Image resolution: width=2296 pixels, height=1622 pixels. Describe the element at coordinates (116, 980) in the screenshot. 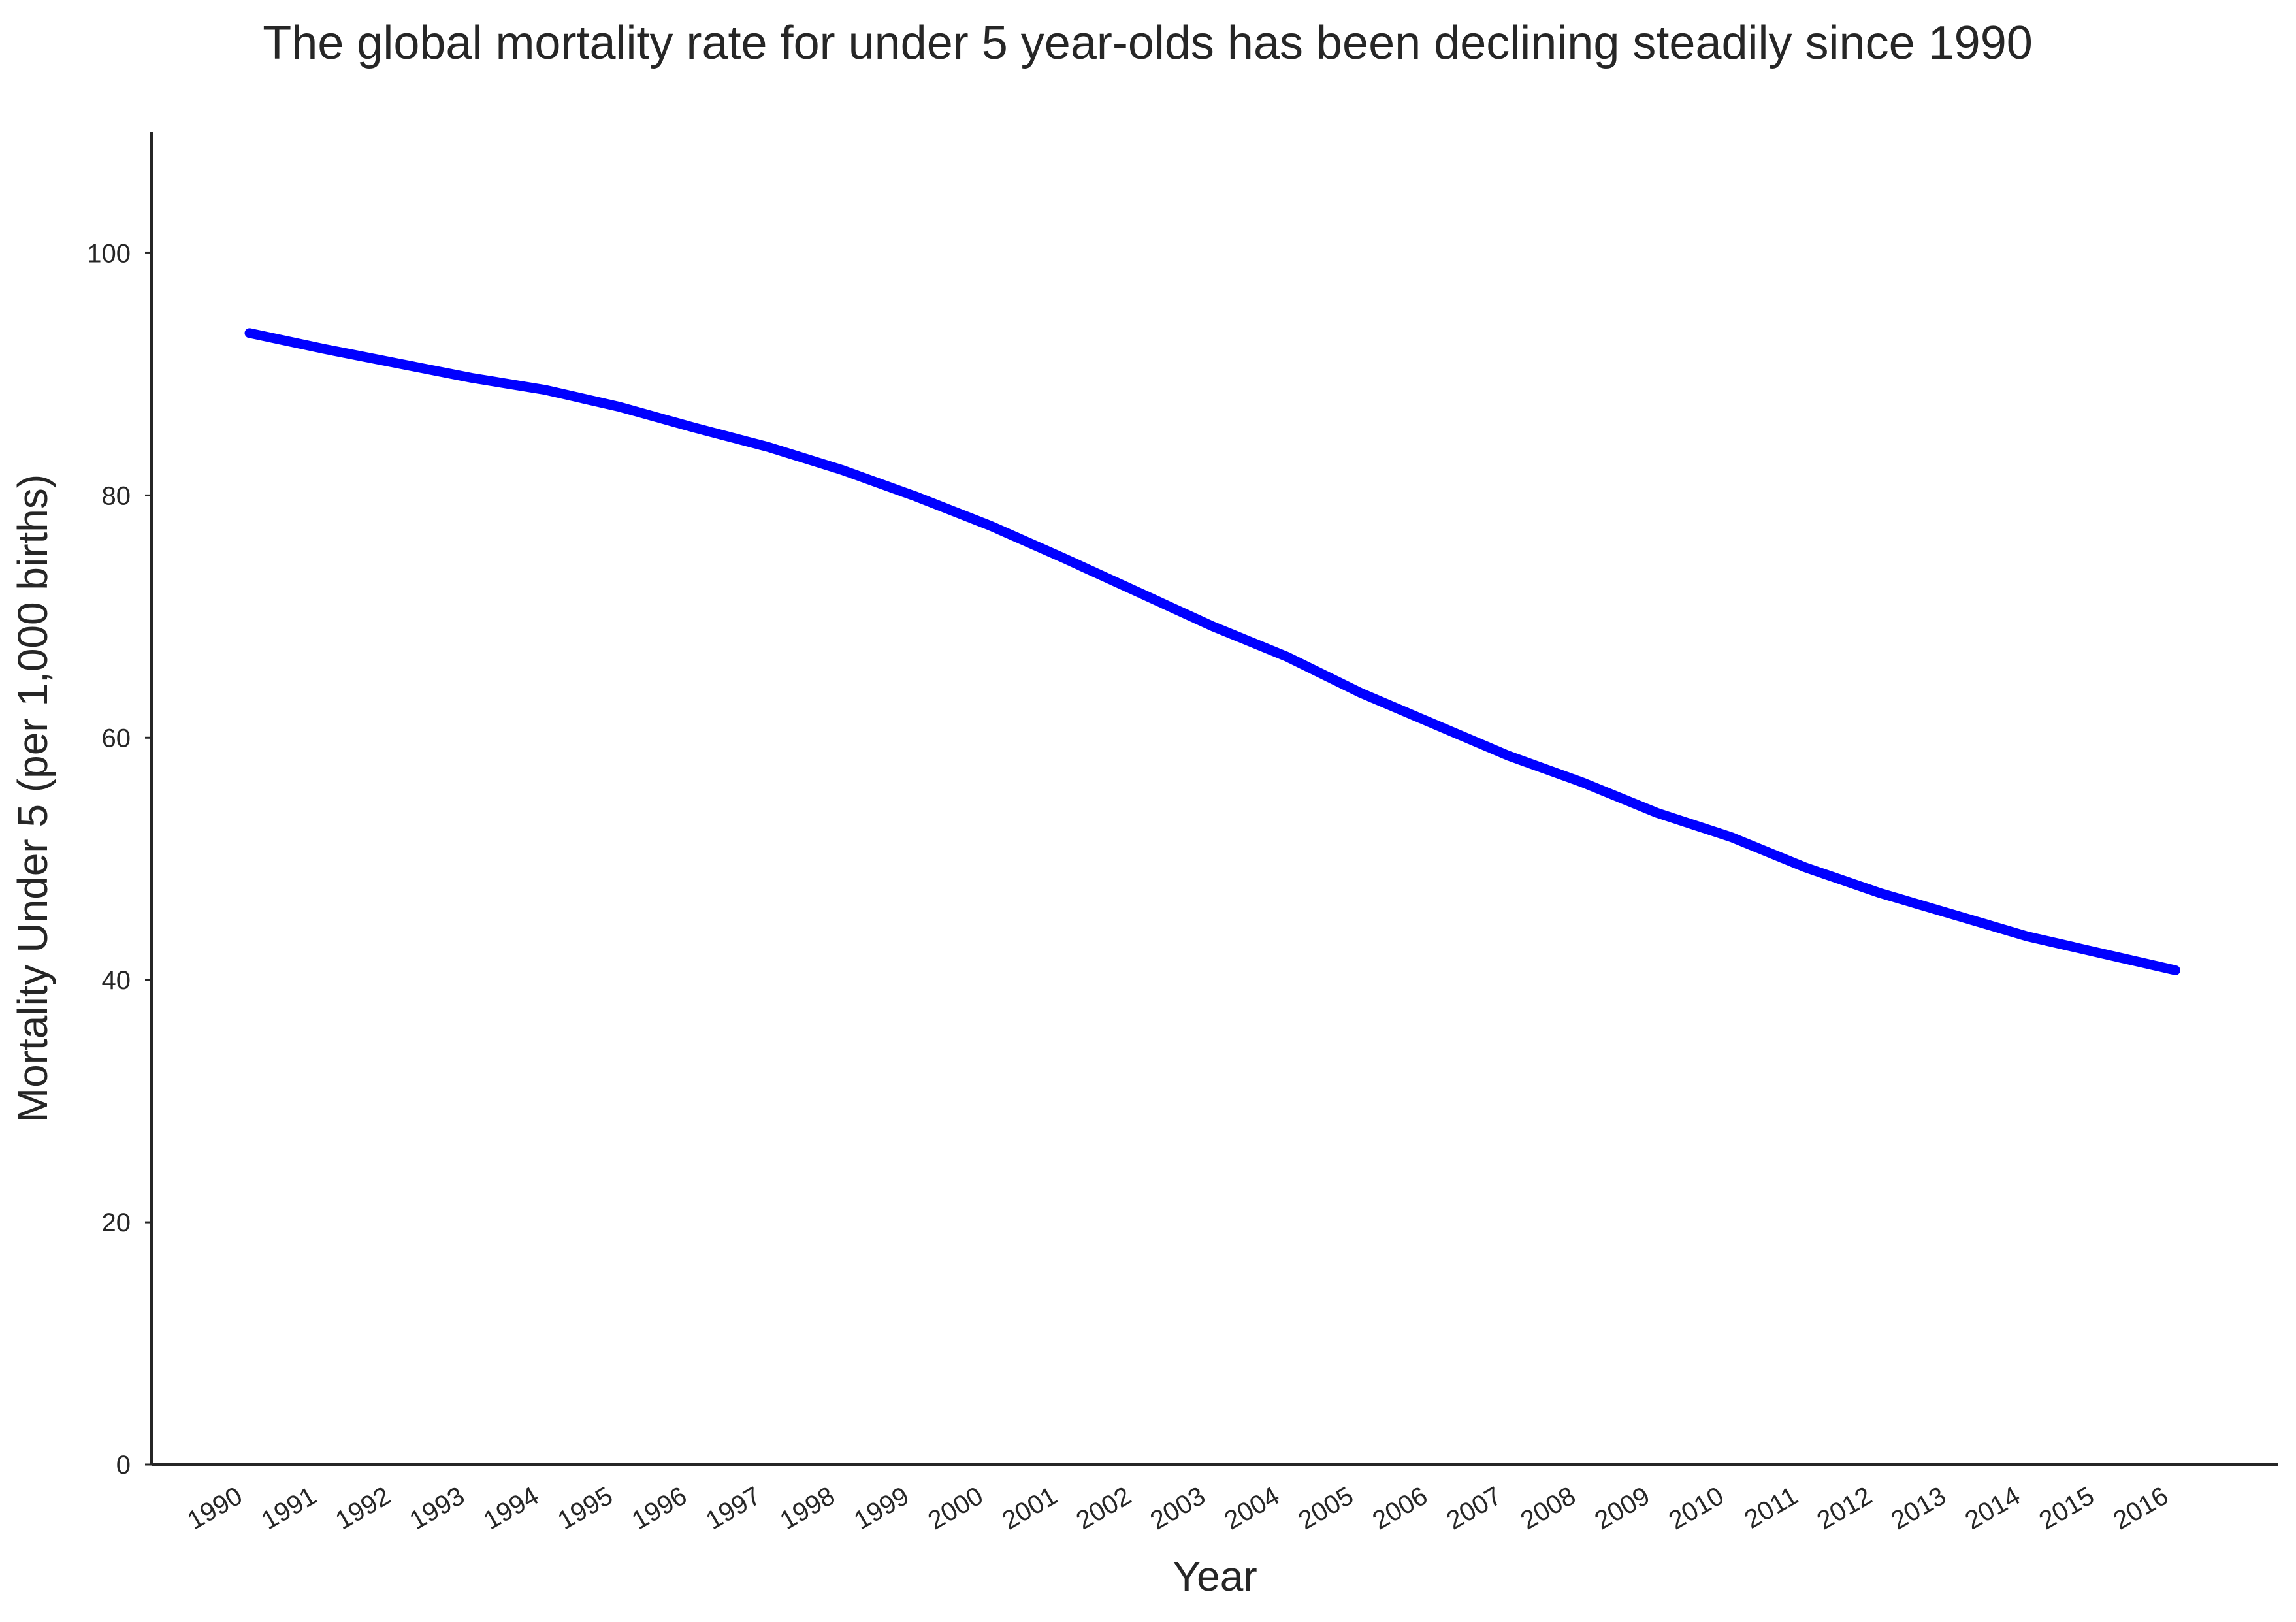

I see `y-tick-label: 40` at that location.